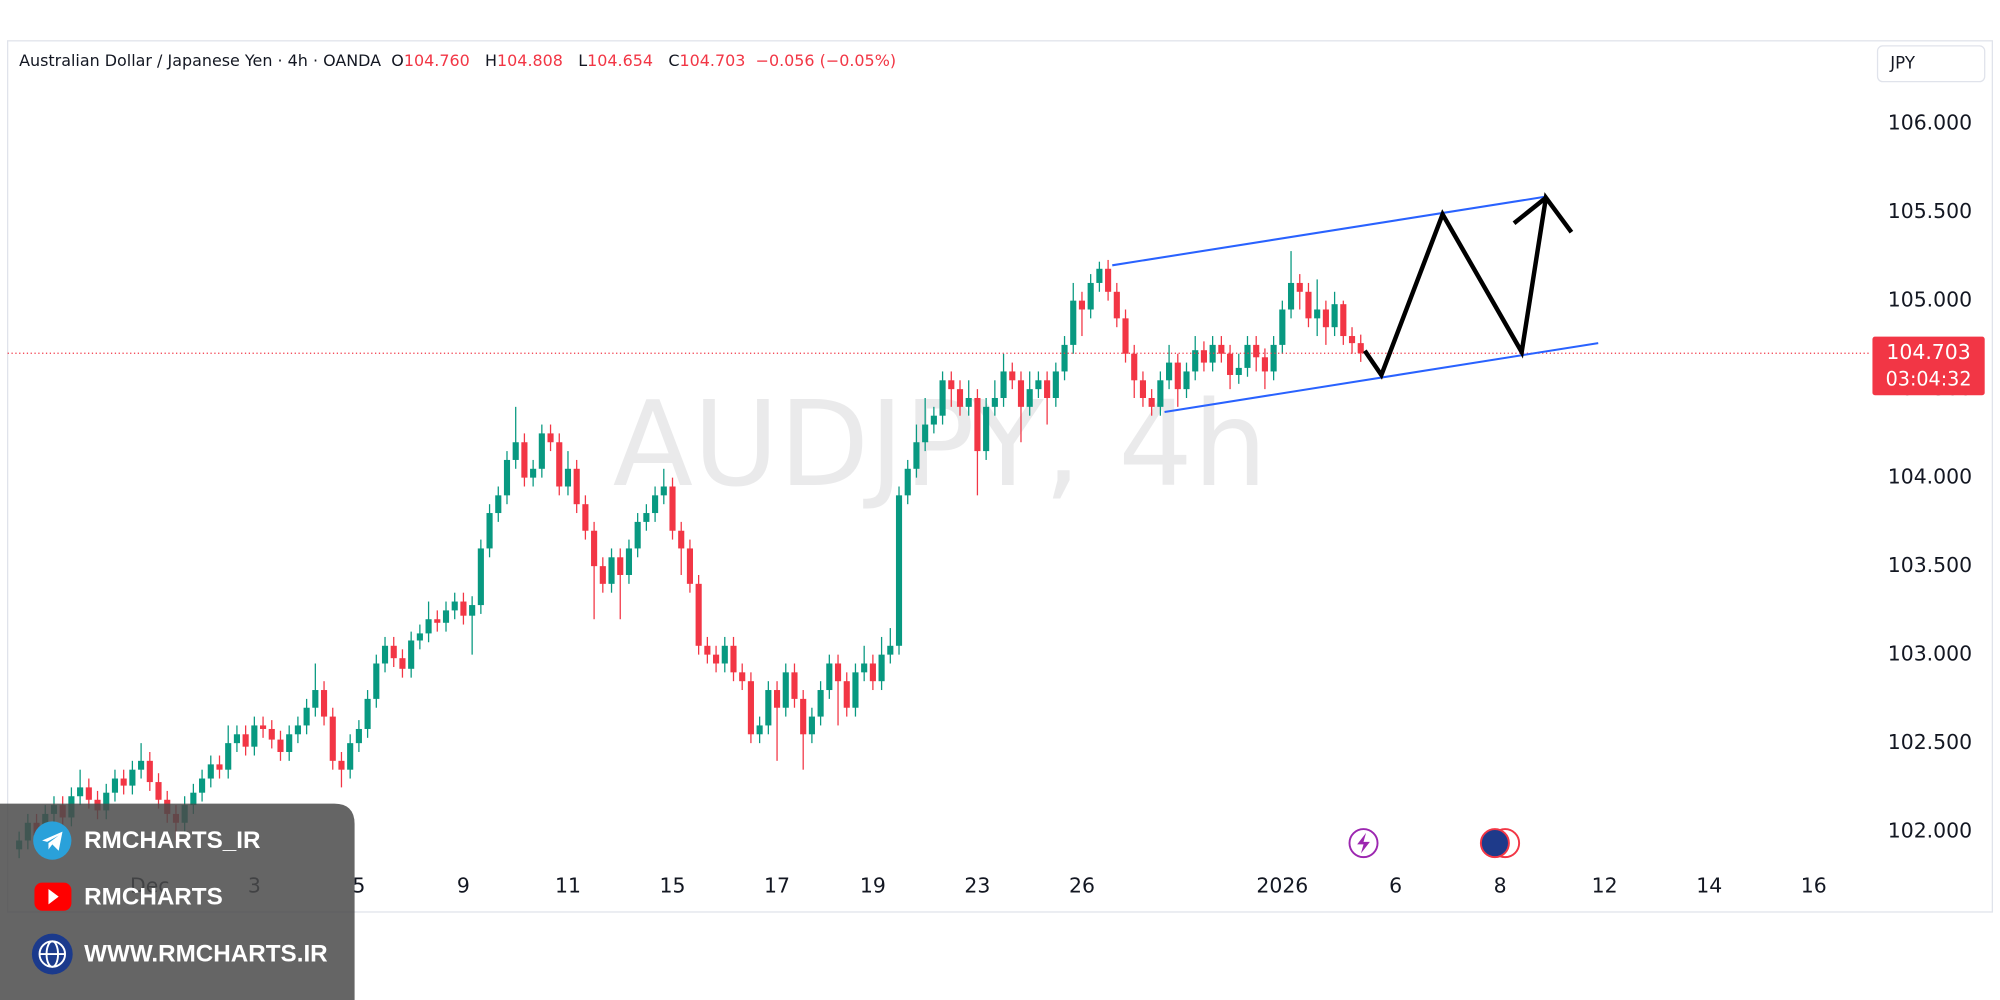  Describe the element at coordinates (153, 896) in the screenshot. I see `youtube-handle: RMCHARTS` at that location.